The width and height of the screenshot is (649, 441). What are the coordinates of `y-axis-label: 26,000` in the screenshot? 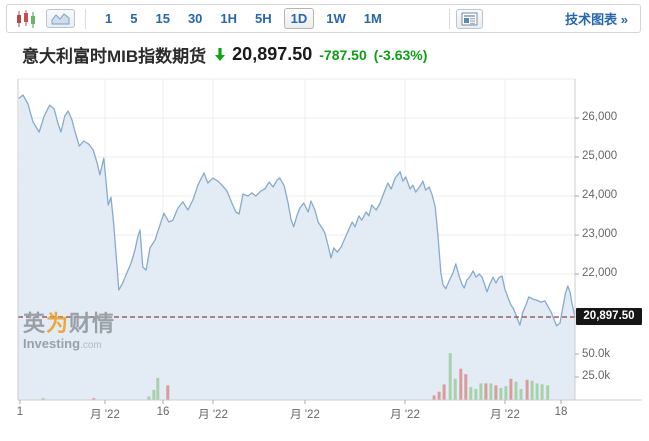 It's located at (600, 117).